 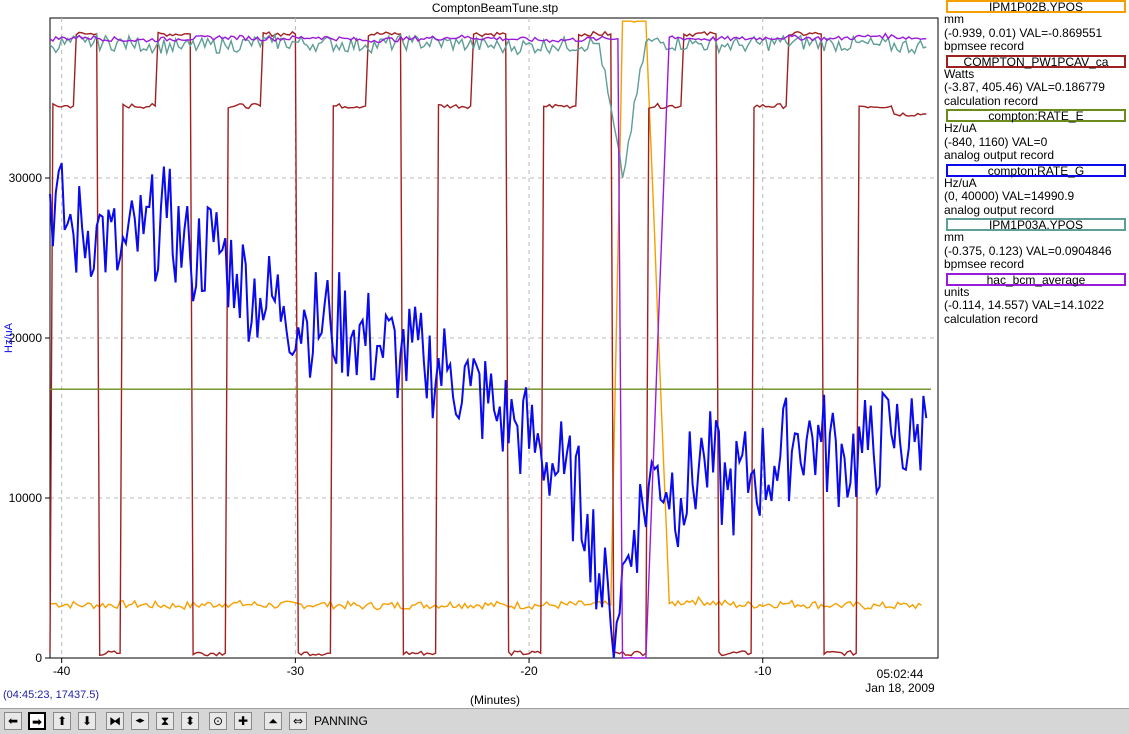 What do you see at coordinates (37, 721) in the screenshot?
I see `arrow-right-icon: ➡` at bounding box center [37, 721].